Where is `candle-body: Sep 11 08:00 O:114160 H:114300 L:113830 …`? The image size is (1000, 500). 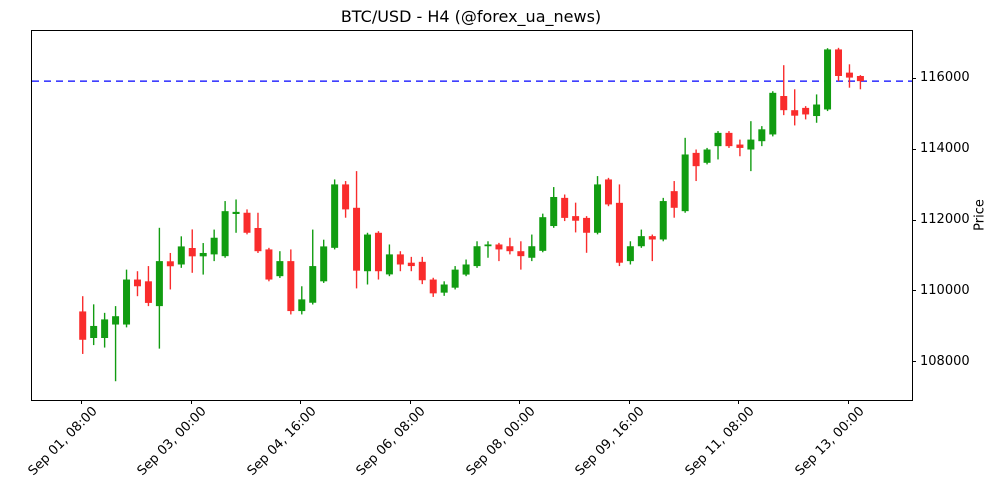 candle-body: Sep 11 08:00 O:114160 H:114300 L:113830 … is located at coordinates (740, 146).